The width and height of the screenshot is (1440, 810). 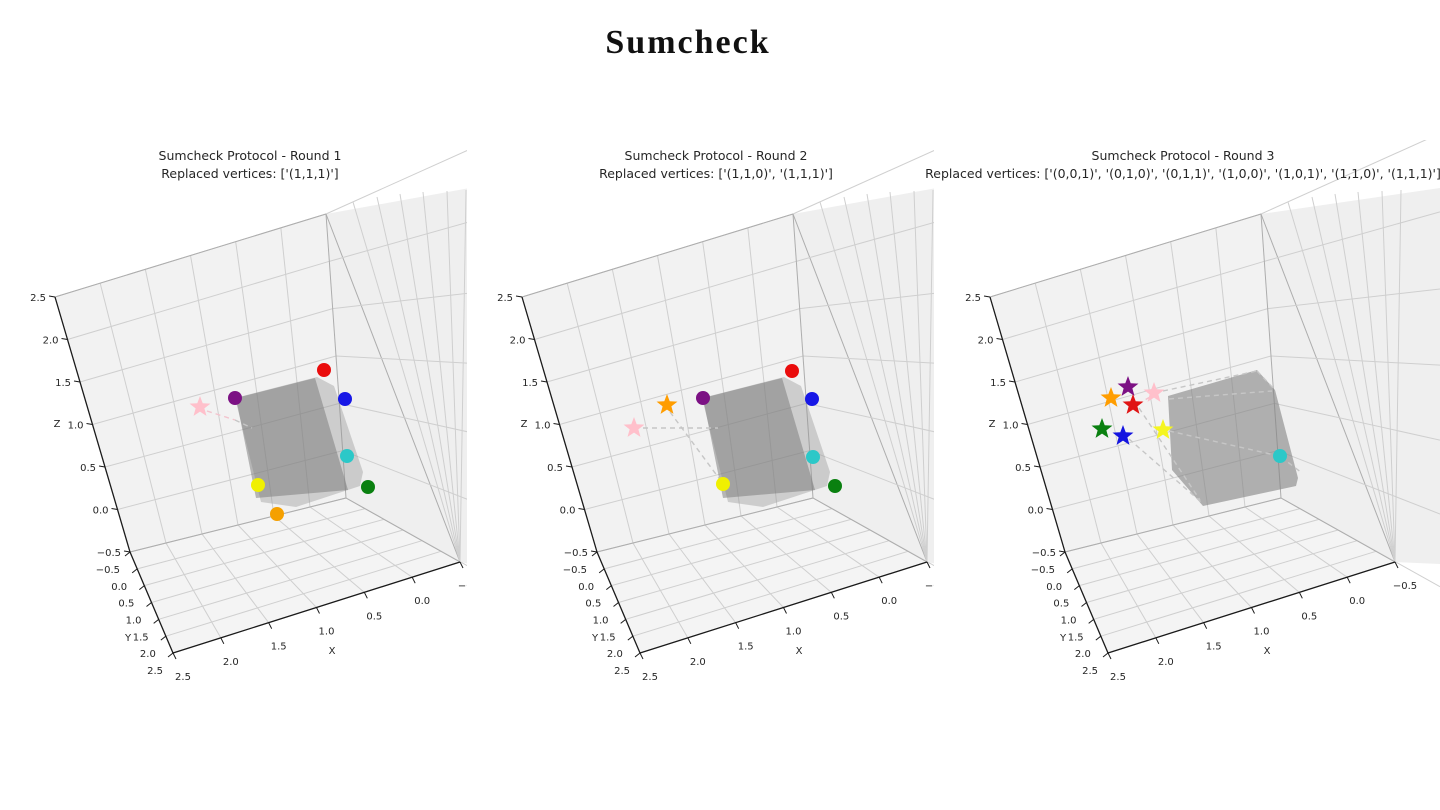 I want to click on x-tick-label: 2.0, so click(x=1166, y=662).